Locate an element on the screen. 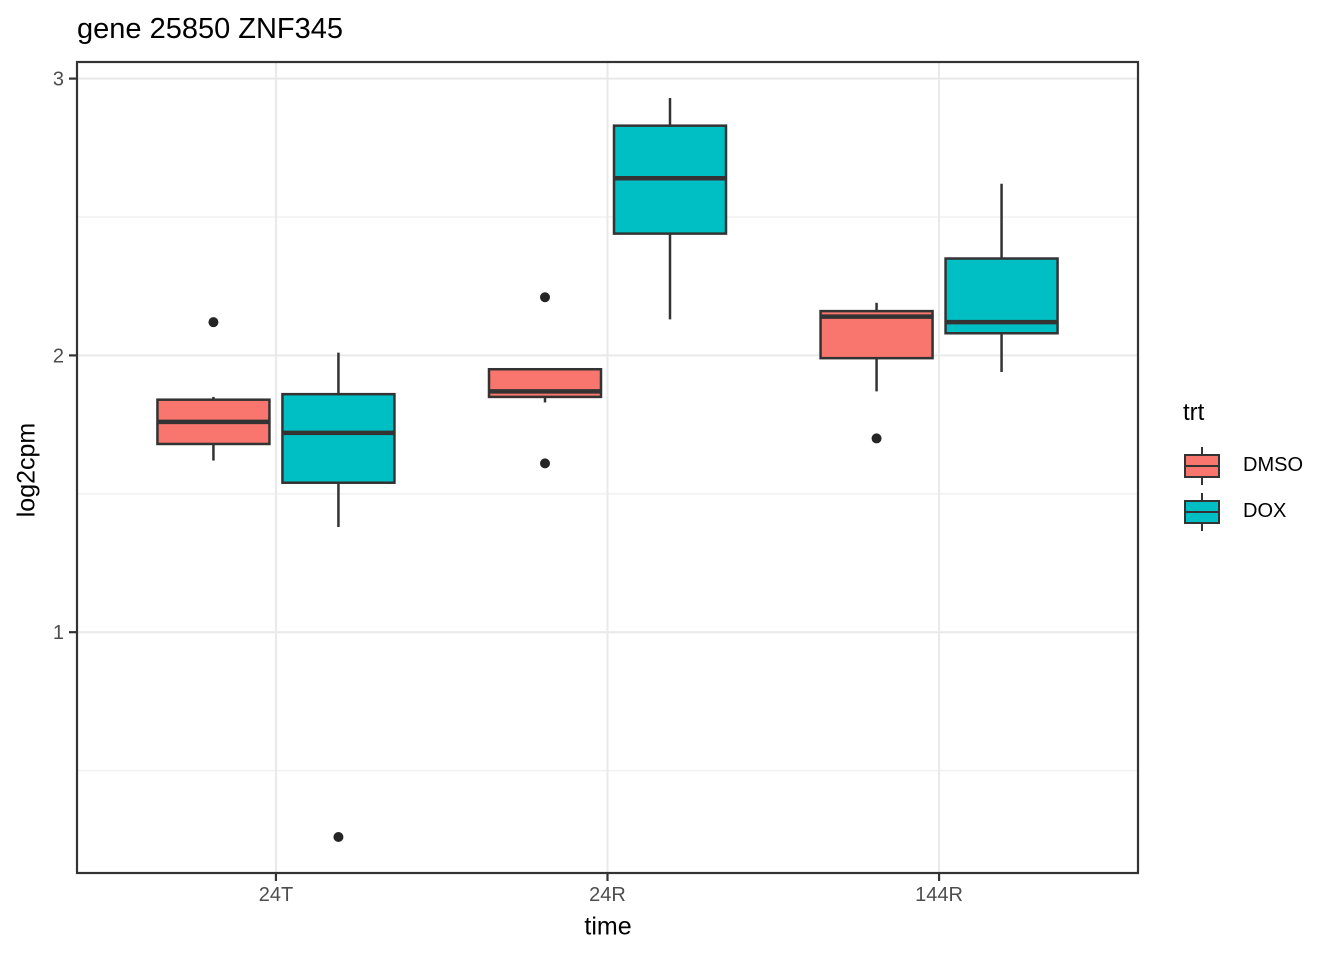  x-tick-label-144R: 144R is located at coordinates (939, 895).